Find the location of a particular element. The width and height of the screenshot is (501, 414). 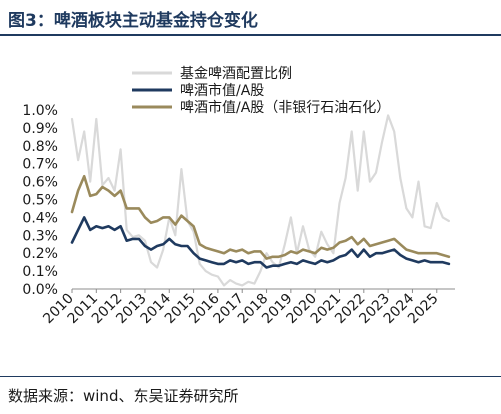

y-tick-label: 0.9% is located at coordinates (40, 129).